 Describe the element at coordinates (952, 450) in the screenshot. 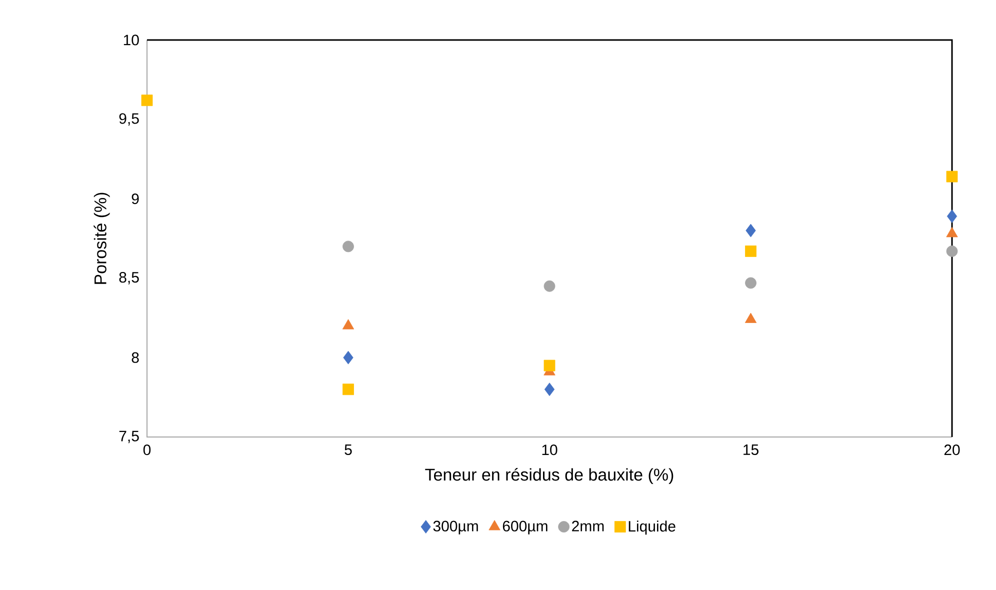

I see `x-tick-label: 20` at that location.